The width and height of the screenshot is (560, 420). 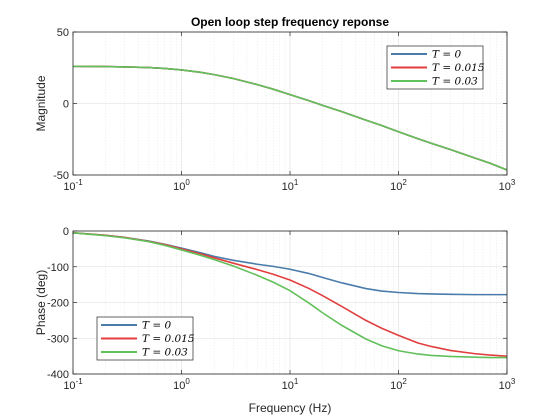 What do you see at coordinates (58, 304) in the screenshot?
I see `y-tick-label: -200` at bounding box center [58, 304].